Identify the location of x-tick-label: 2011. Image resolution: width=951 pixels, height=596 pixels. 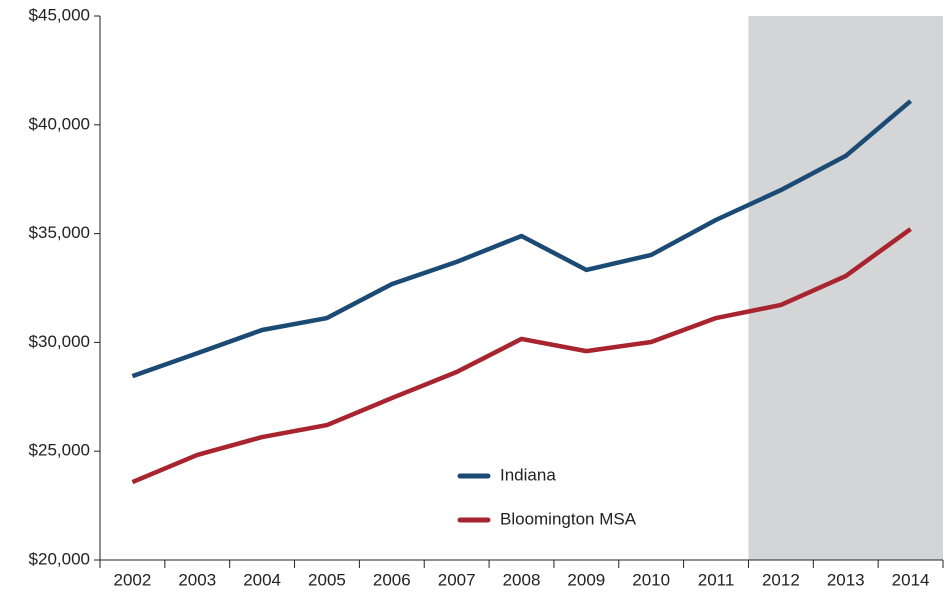
(716, 579).